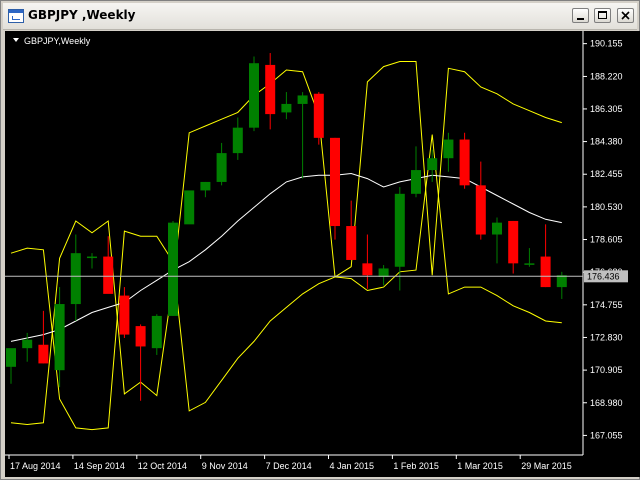 The image size is (640, 480). Describe the element at coordinates (606, 435) in the screenshot. I see `y-tick-label: 167.055` at that location.